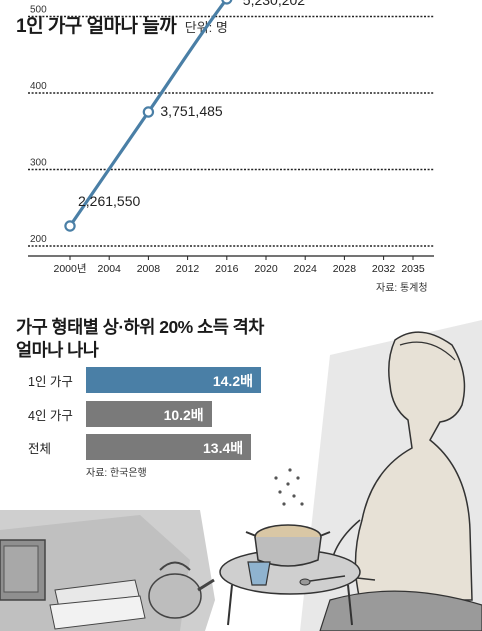  I want to click on data-label: 5,230,202, so click(274, 4).